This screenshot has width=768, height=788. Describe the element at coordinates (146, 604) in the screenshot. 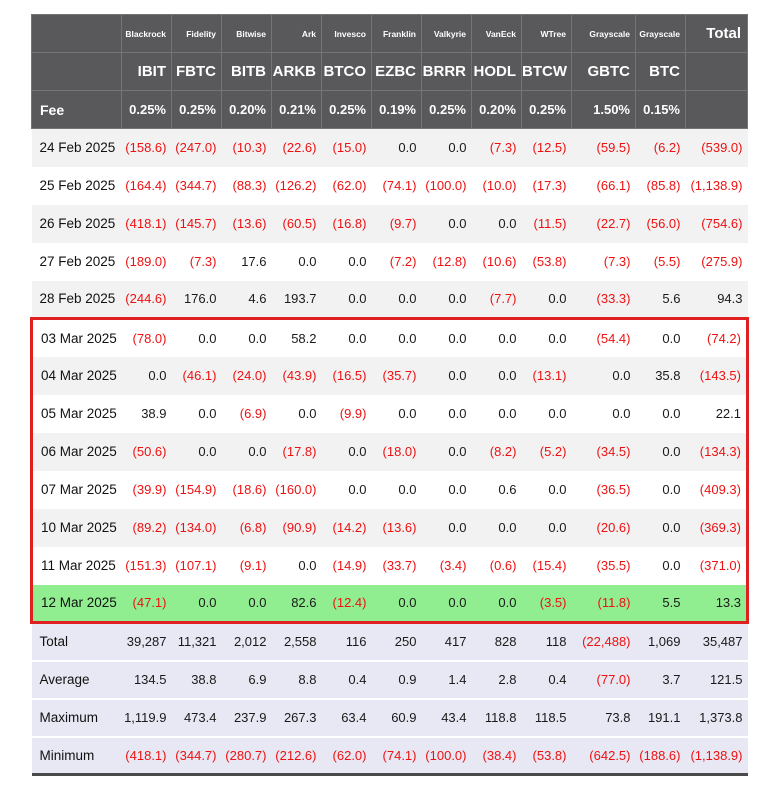

I see `flow-value-cell: (47.1)` at that location.